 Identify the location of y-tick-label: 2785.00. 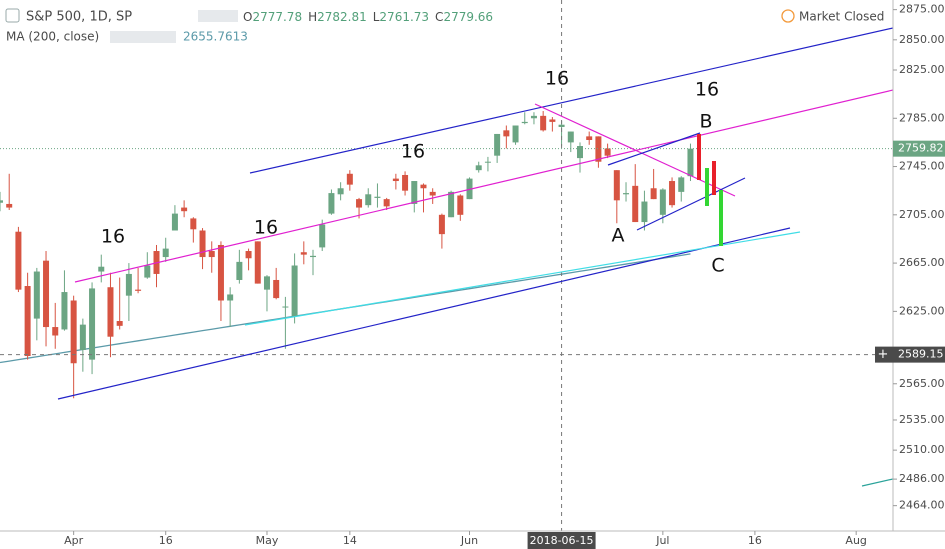
(922, 117).